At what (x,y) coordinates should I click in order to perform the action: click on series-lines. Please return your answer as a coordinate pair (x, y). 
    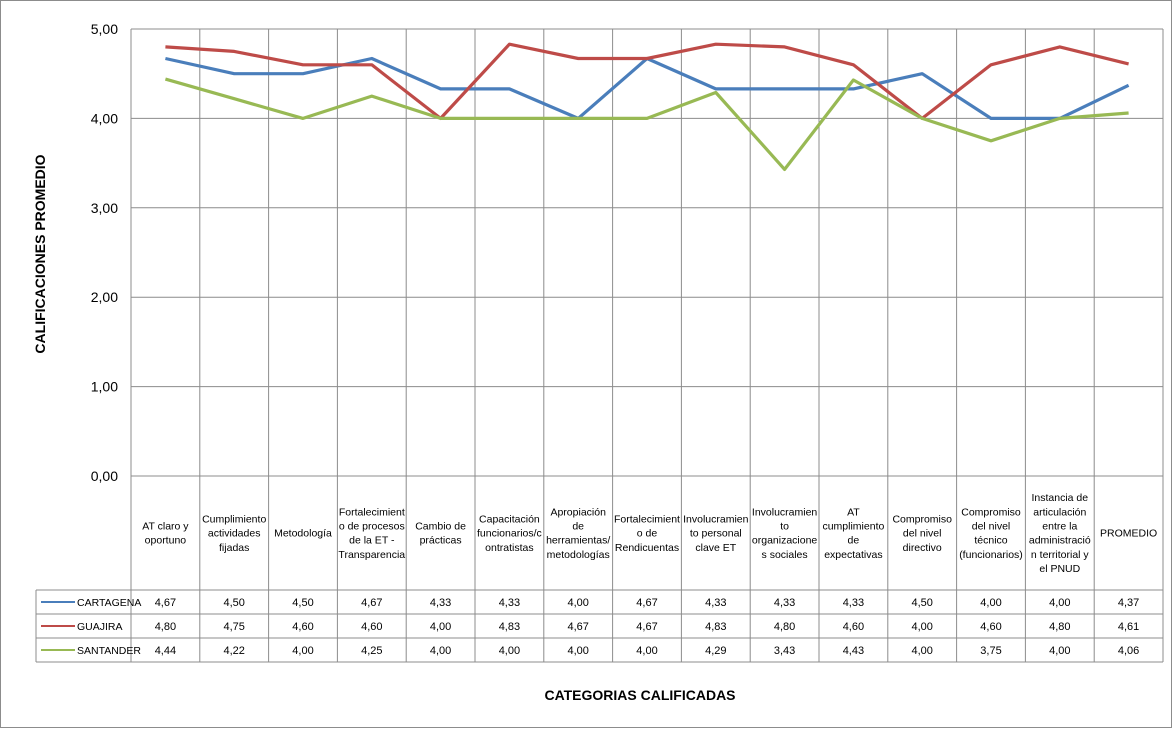
    Looking at the image, I should click on (647, 106).